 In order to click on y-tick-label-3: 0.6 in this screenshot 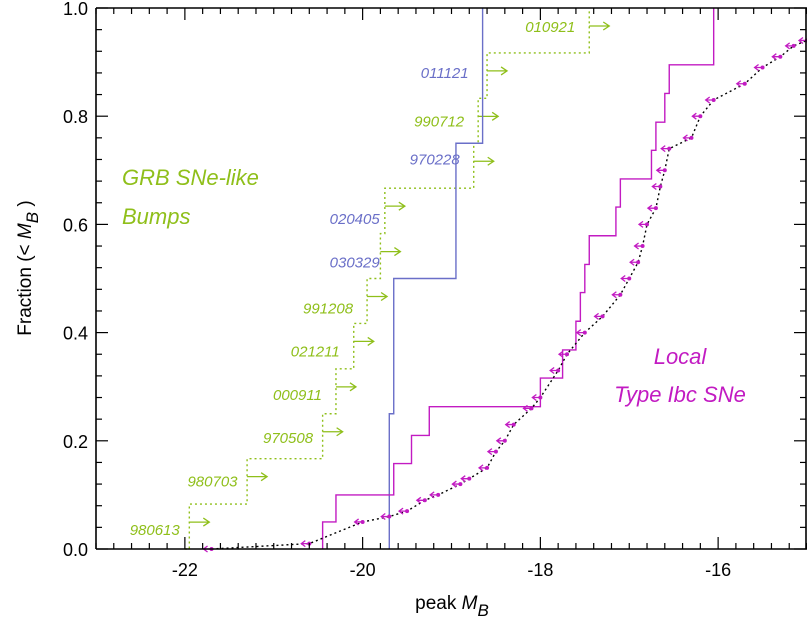, I will do `click(75, 225)`.